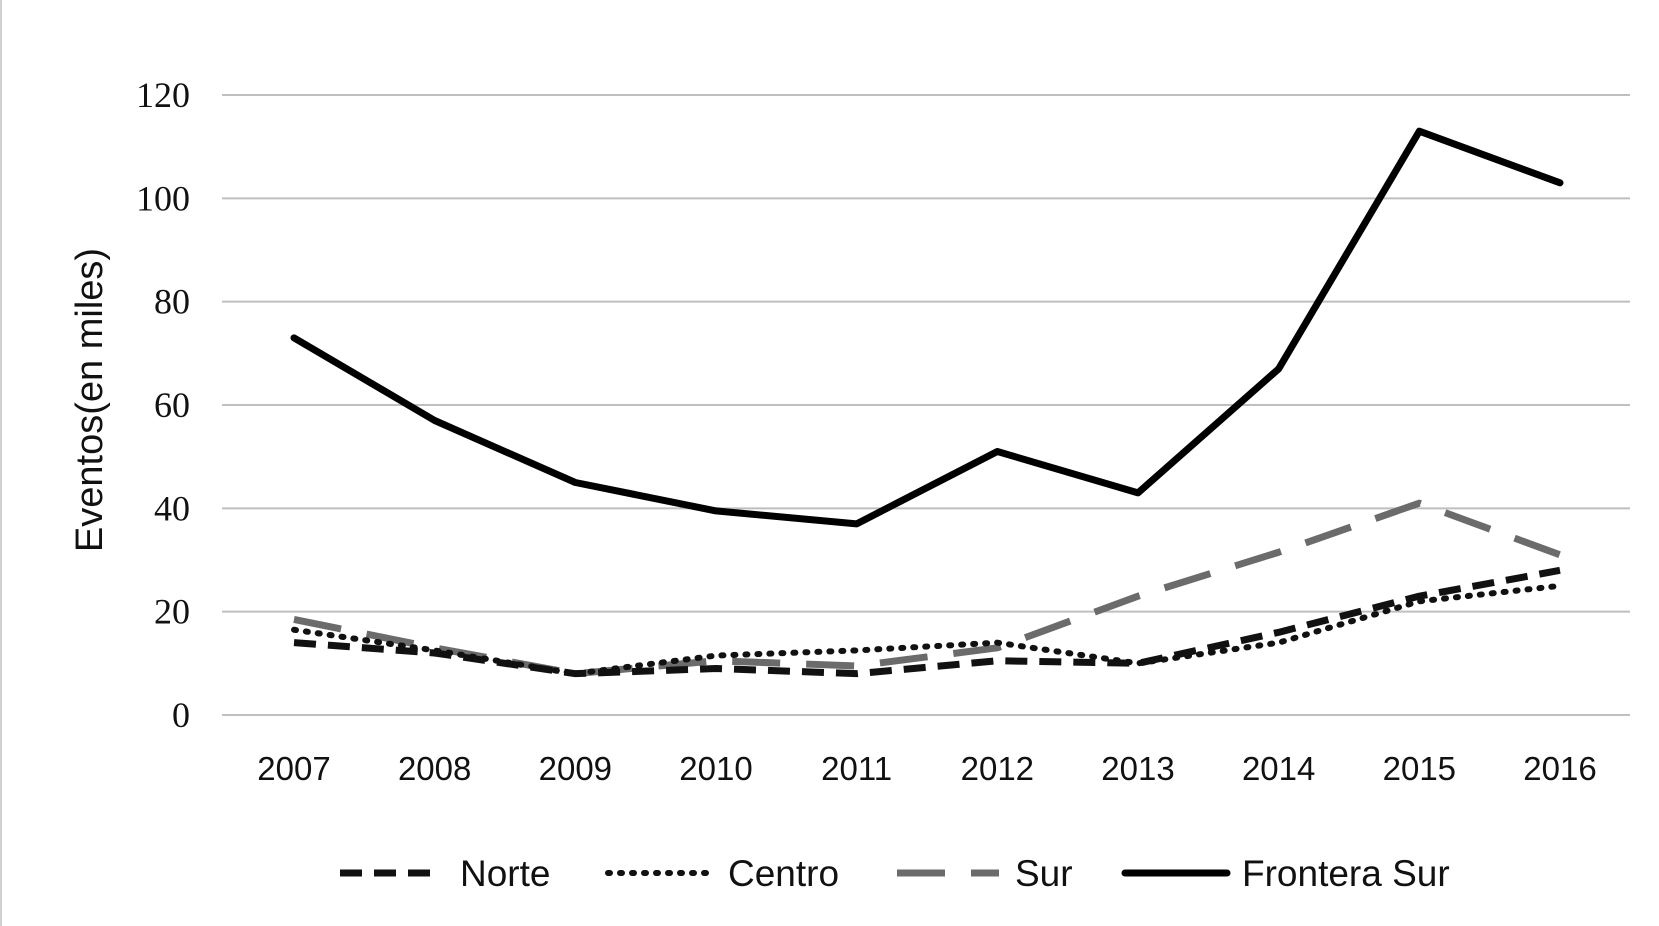 This screenshot has height=926, width=1659. I want to click on x-tick-label: 2012, so click(997, 768).